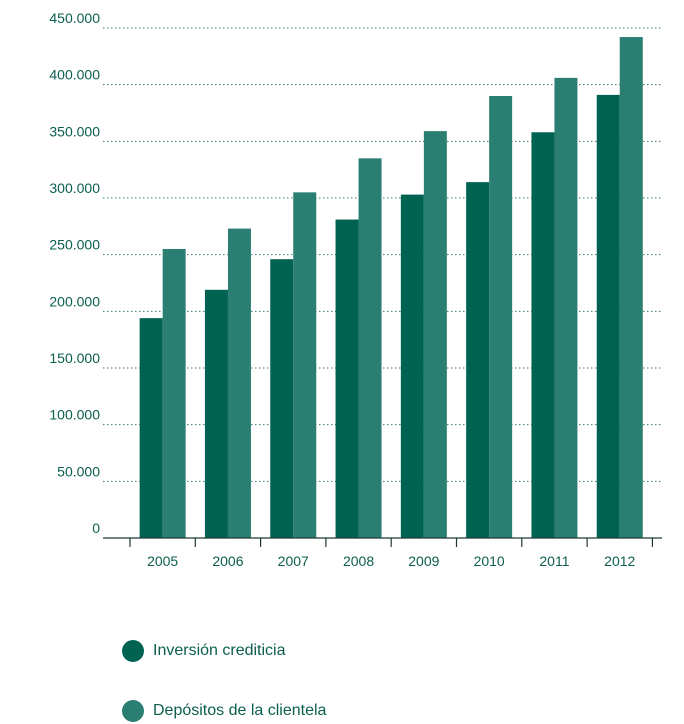 The height and width of the screenshot is (724, 684). What do you see at coordinates (74, 188) in the screenshot?
I see `y-tick-label: 300.000` at bounding box center [74, 188].